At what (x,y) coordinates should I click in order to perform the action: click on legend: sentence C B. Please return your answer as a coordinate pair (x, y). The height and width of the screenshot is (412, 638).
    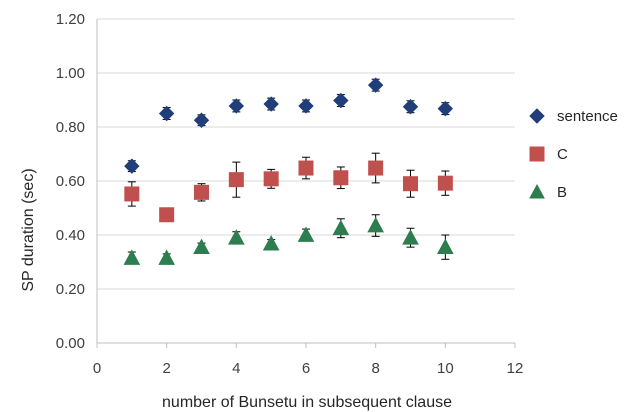
    Looking at the image, I should click on (573, 154).